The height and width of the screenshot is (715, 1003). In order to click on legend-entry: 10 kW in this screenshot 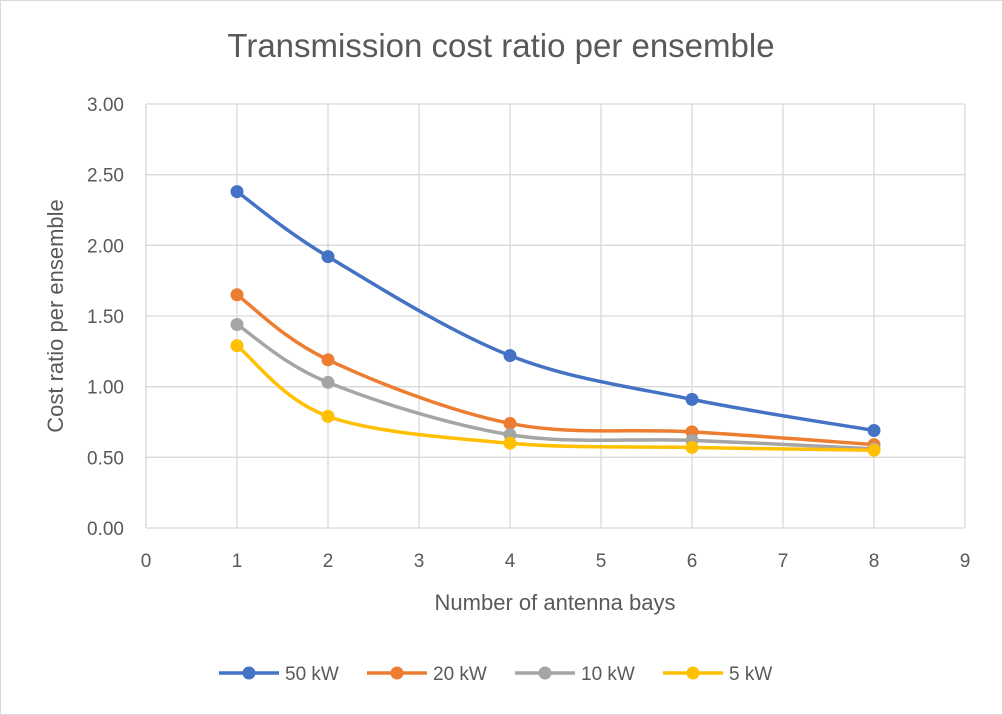, I will do `click(575, 674)`.